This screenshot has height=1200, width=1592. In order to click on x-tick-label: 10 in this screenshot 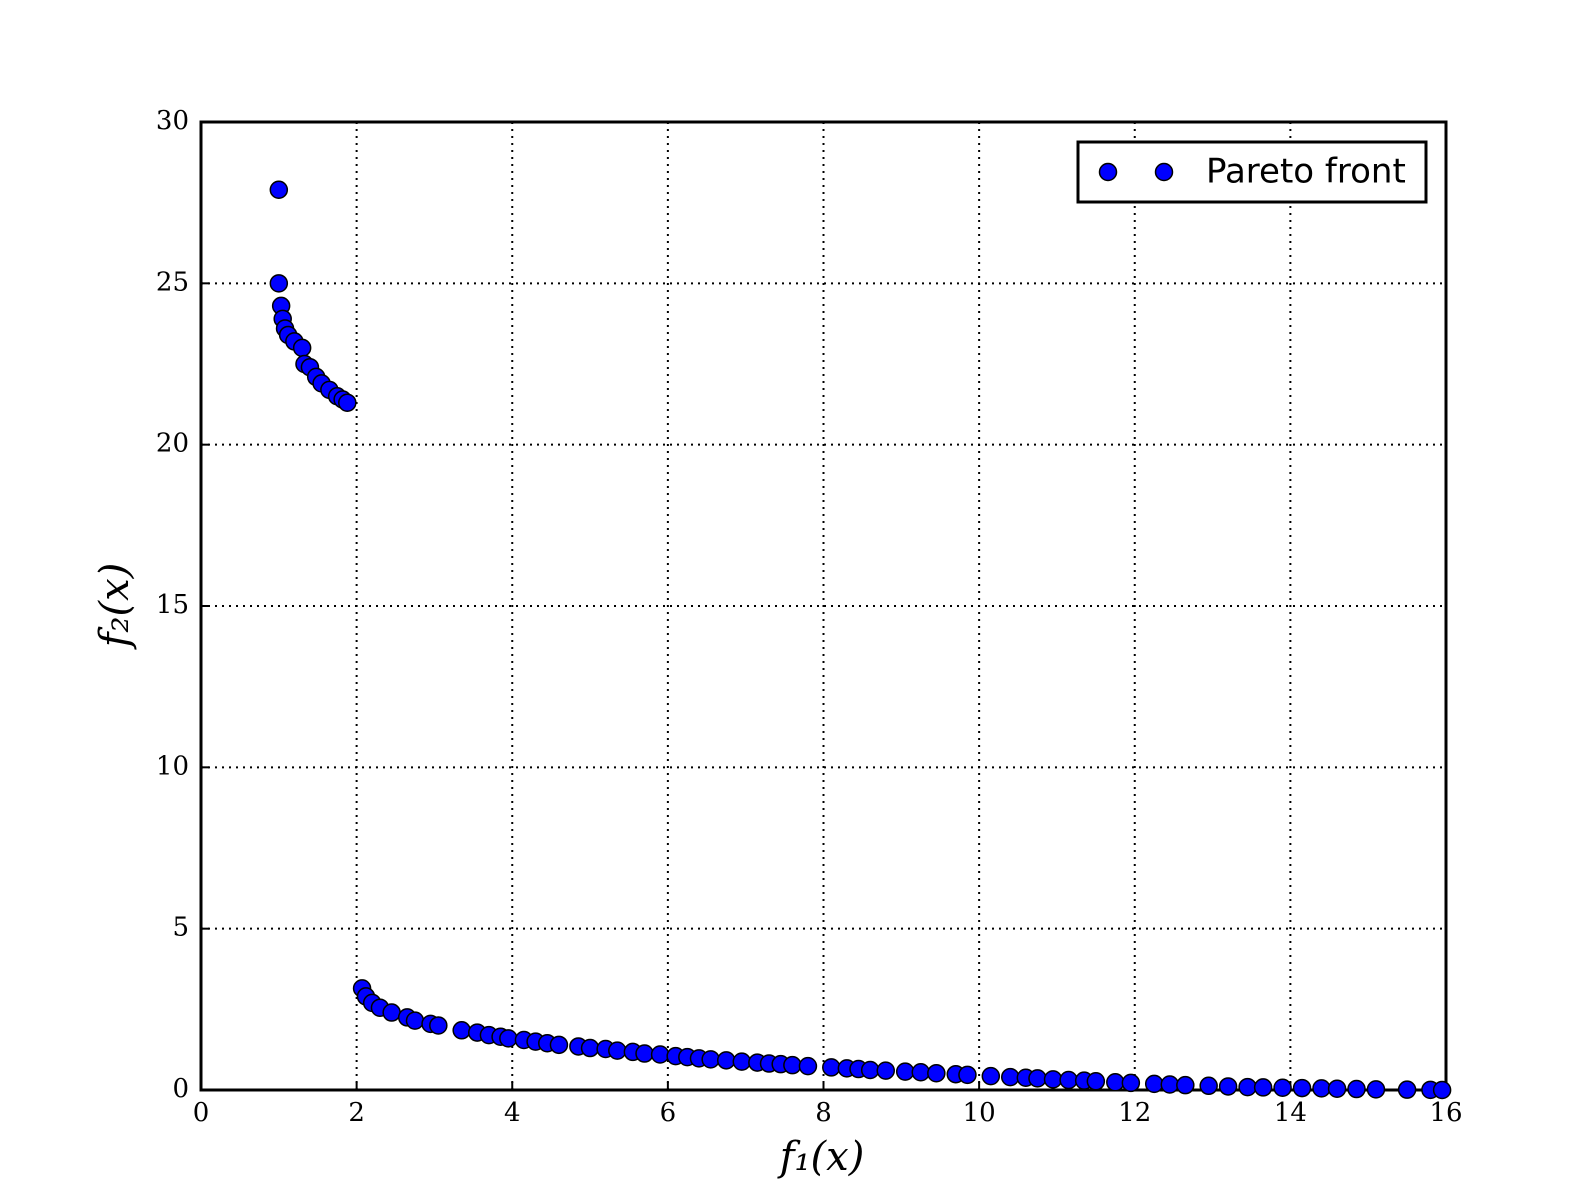, I will do `click(979, 1113)`.